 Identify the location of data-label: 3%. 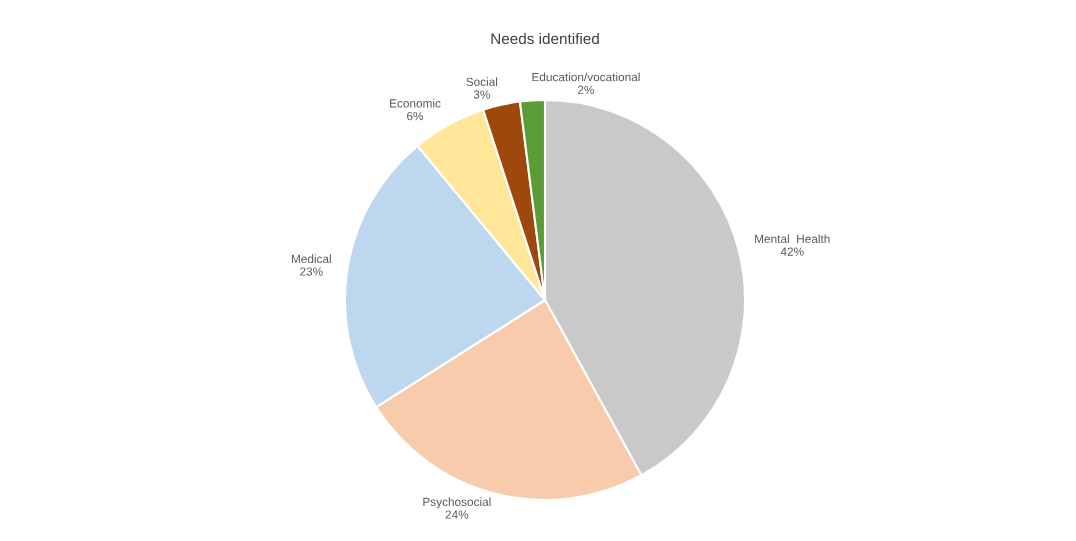
(481, 94).